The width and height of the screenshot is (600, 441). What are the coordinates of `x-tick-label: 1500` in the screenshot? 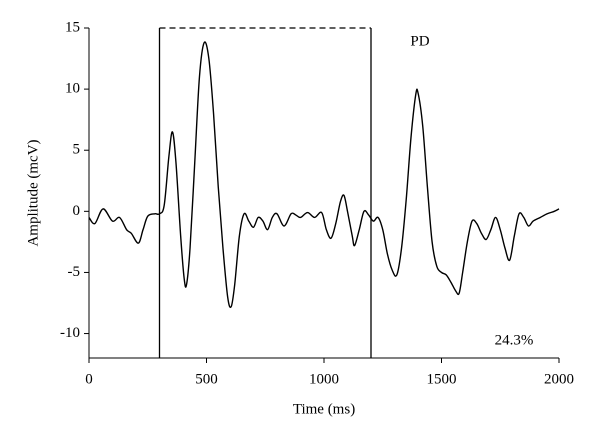 It's located at (442, 379).